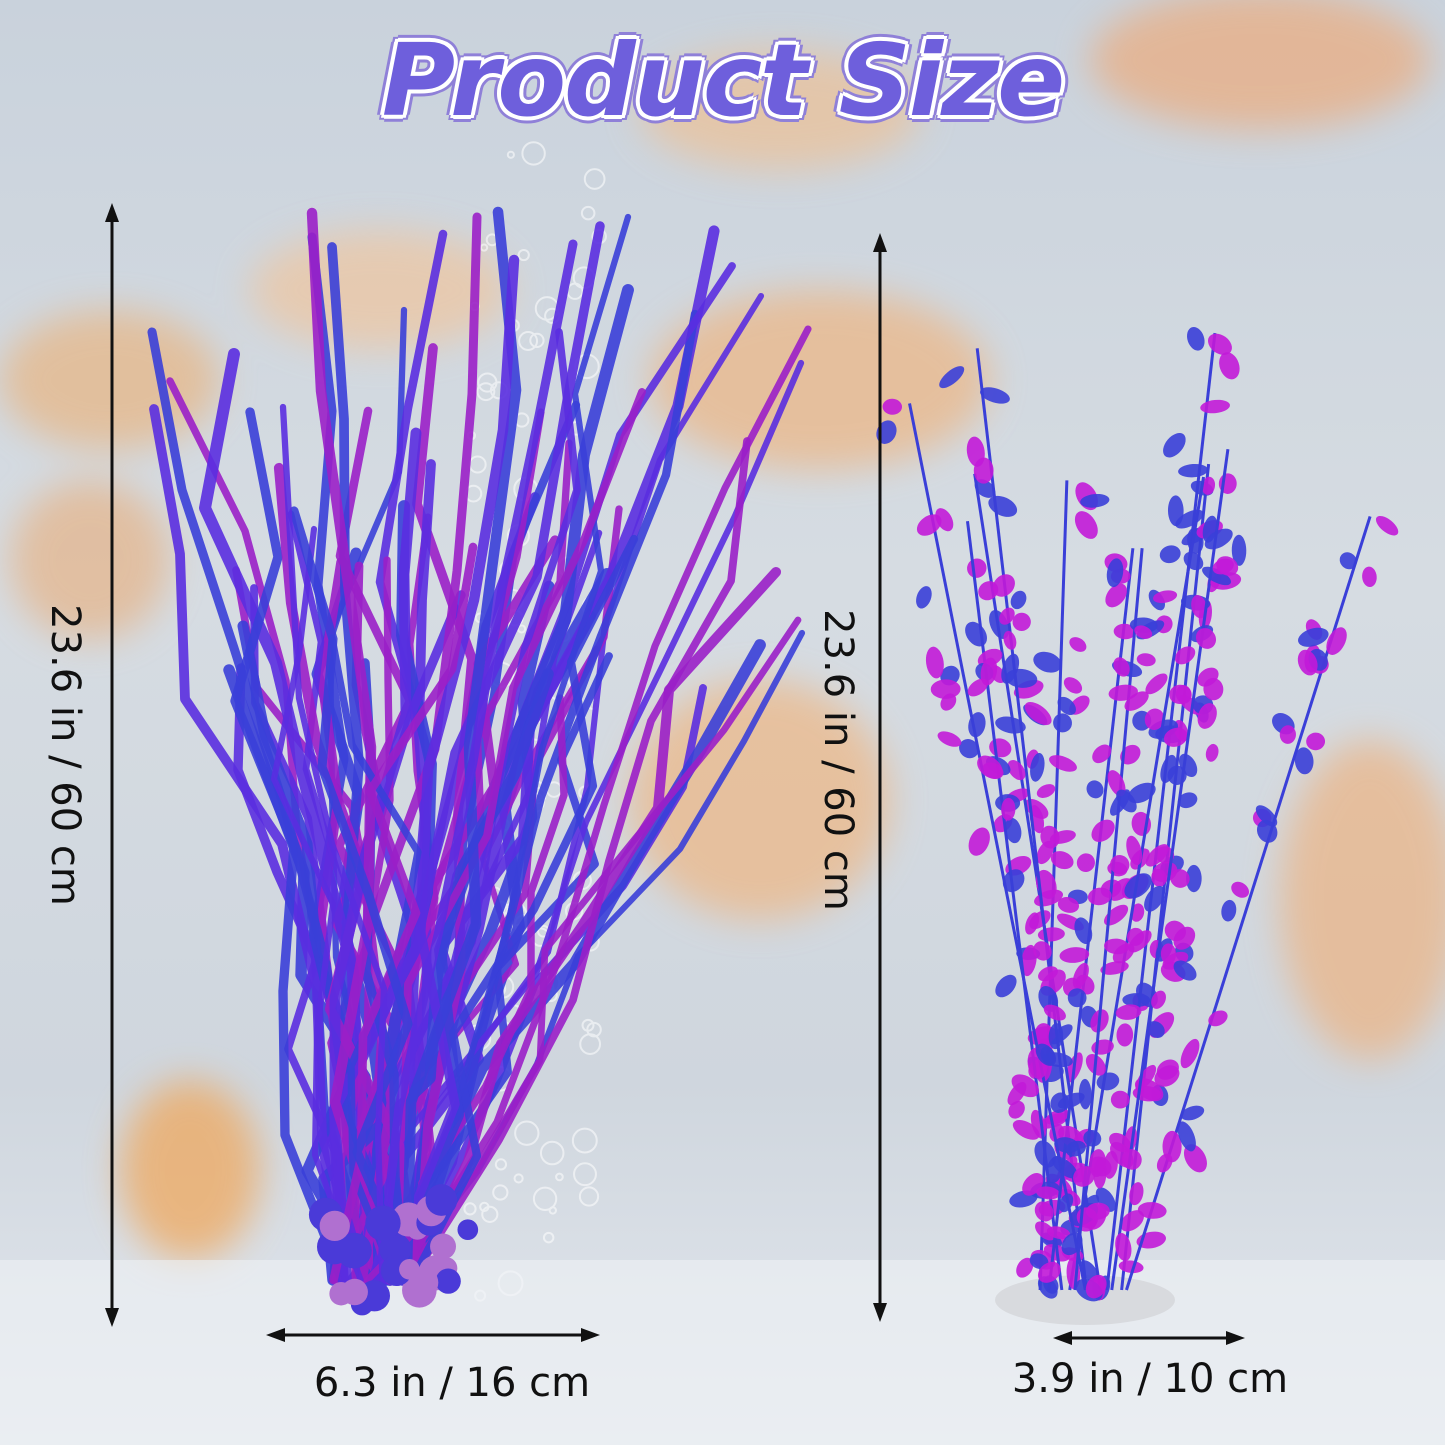 The width and height of the screenshot is (1445, 1445). What do you see at coordinates (838, 760) in the screenshot?
I see `right-height-label: 23.6 in / 60 cm` at bounding box center [838, 760].